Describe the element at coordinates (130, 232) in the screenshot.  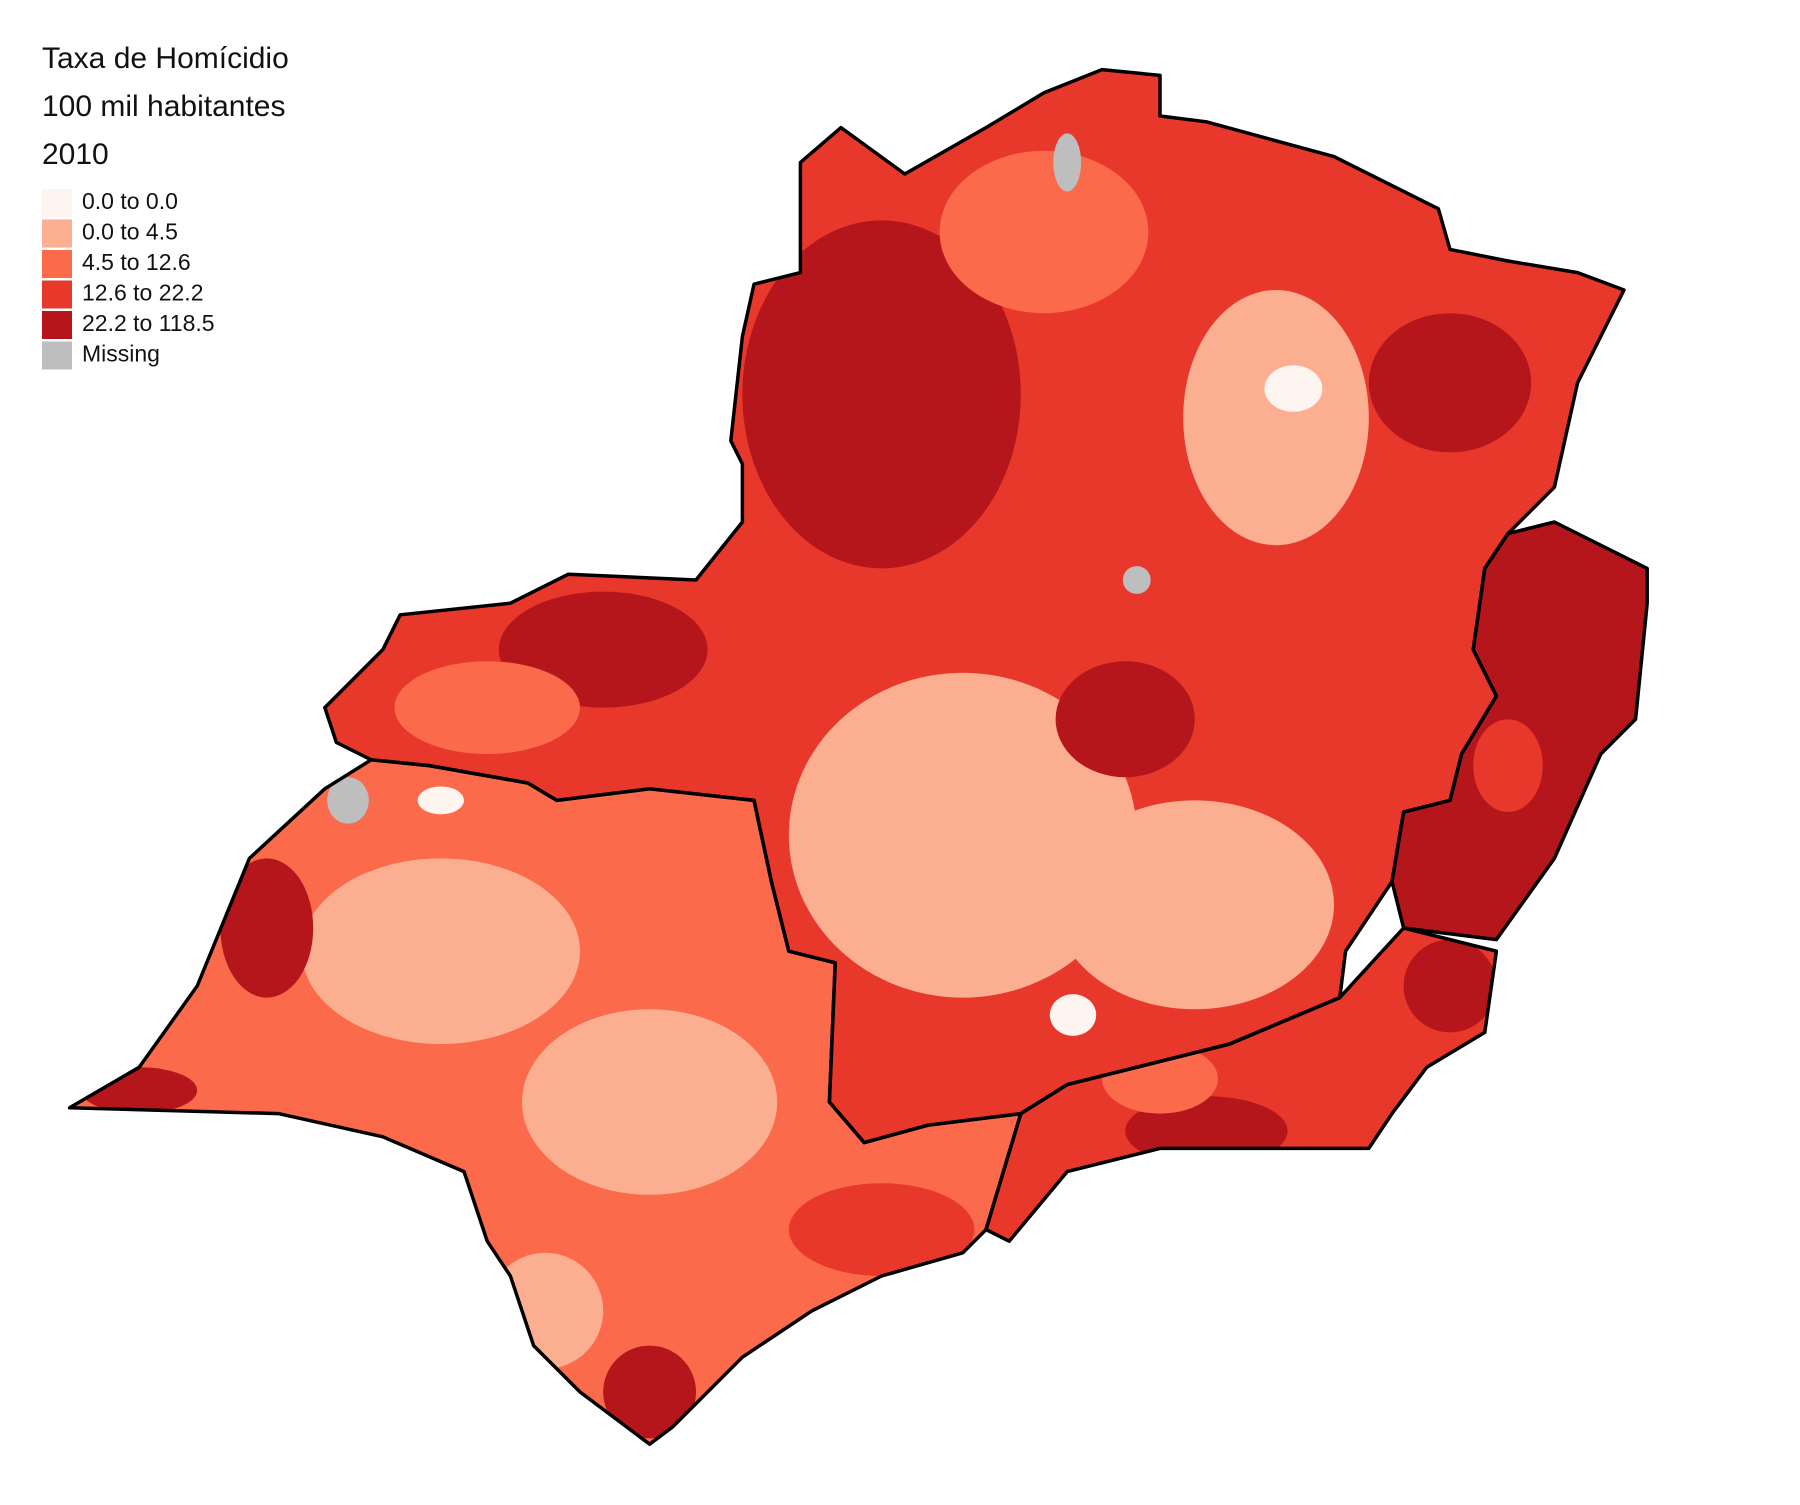
I see `legend-label: 0.0 to 4.5` at that location.